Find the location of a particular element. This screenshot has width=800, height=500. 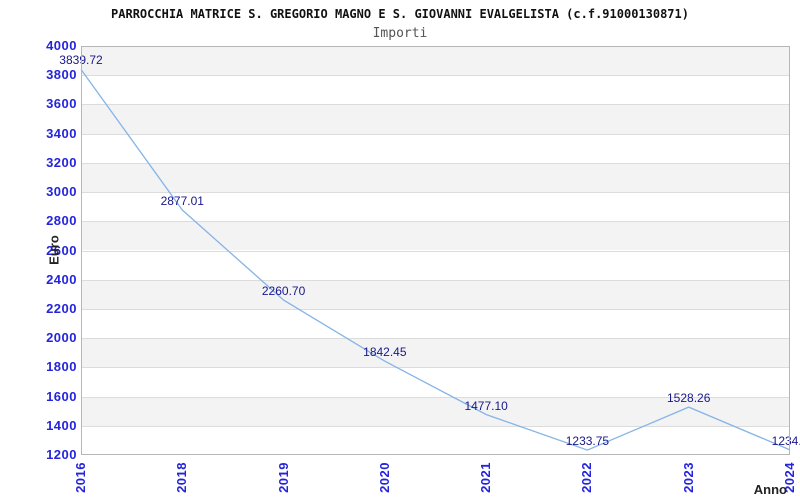

y-tick-label: 3200 is located at coordinates (61, 162).